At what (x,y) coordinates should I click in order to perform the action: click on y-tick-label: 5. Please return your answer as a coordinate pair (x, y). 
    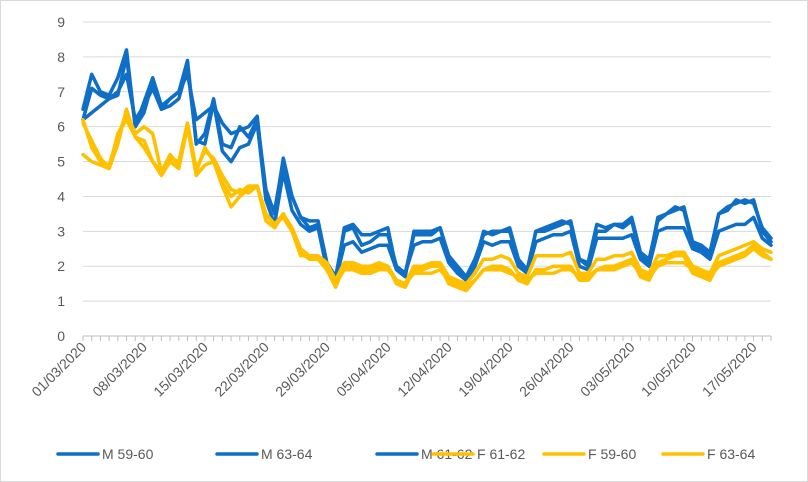
    Looking at the image, I should click on (61, 162).